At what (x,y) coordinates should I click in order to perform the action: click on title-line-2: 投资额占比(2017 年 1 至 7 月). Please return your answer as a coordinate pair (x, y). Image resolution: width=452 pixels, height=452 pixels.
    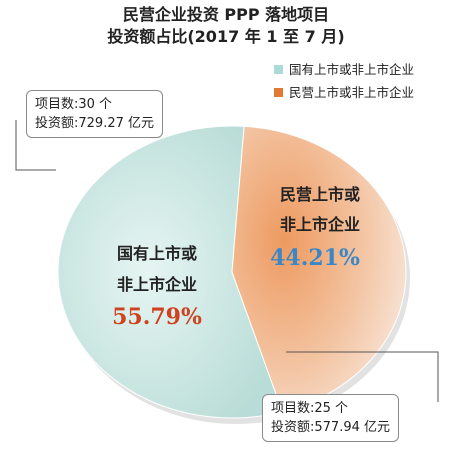
    Looking at the image, I should click on (226, 36).